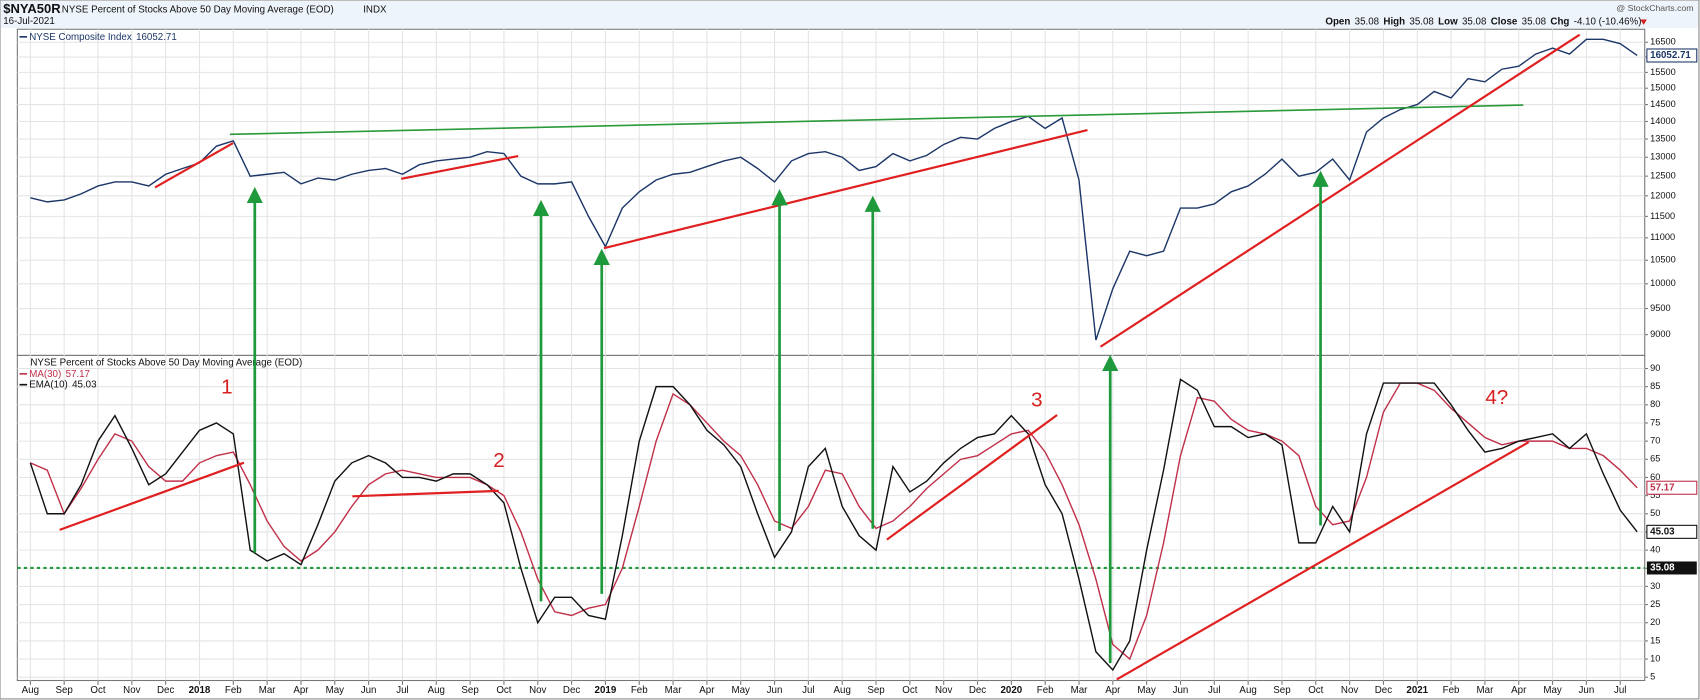 The image size is (1700, 700). Describe the element at coordinates (909, 690) in the screenshot. I see `x-tick-label: Oct` at that location.